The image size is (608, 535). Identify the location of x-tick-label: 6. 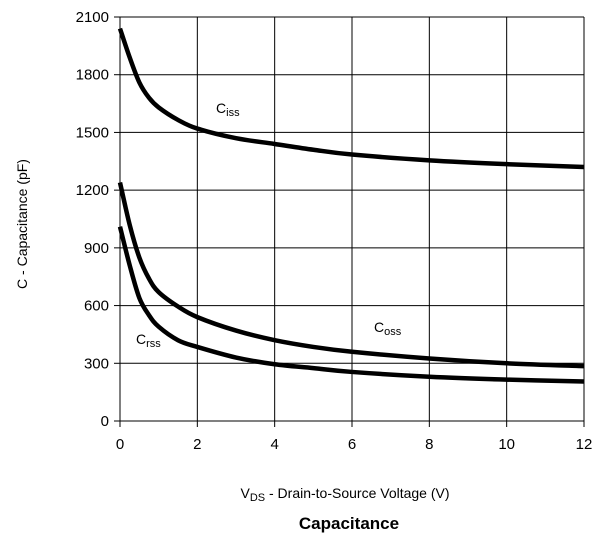
(352, 444).